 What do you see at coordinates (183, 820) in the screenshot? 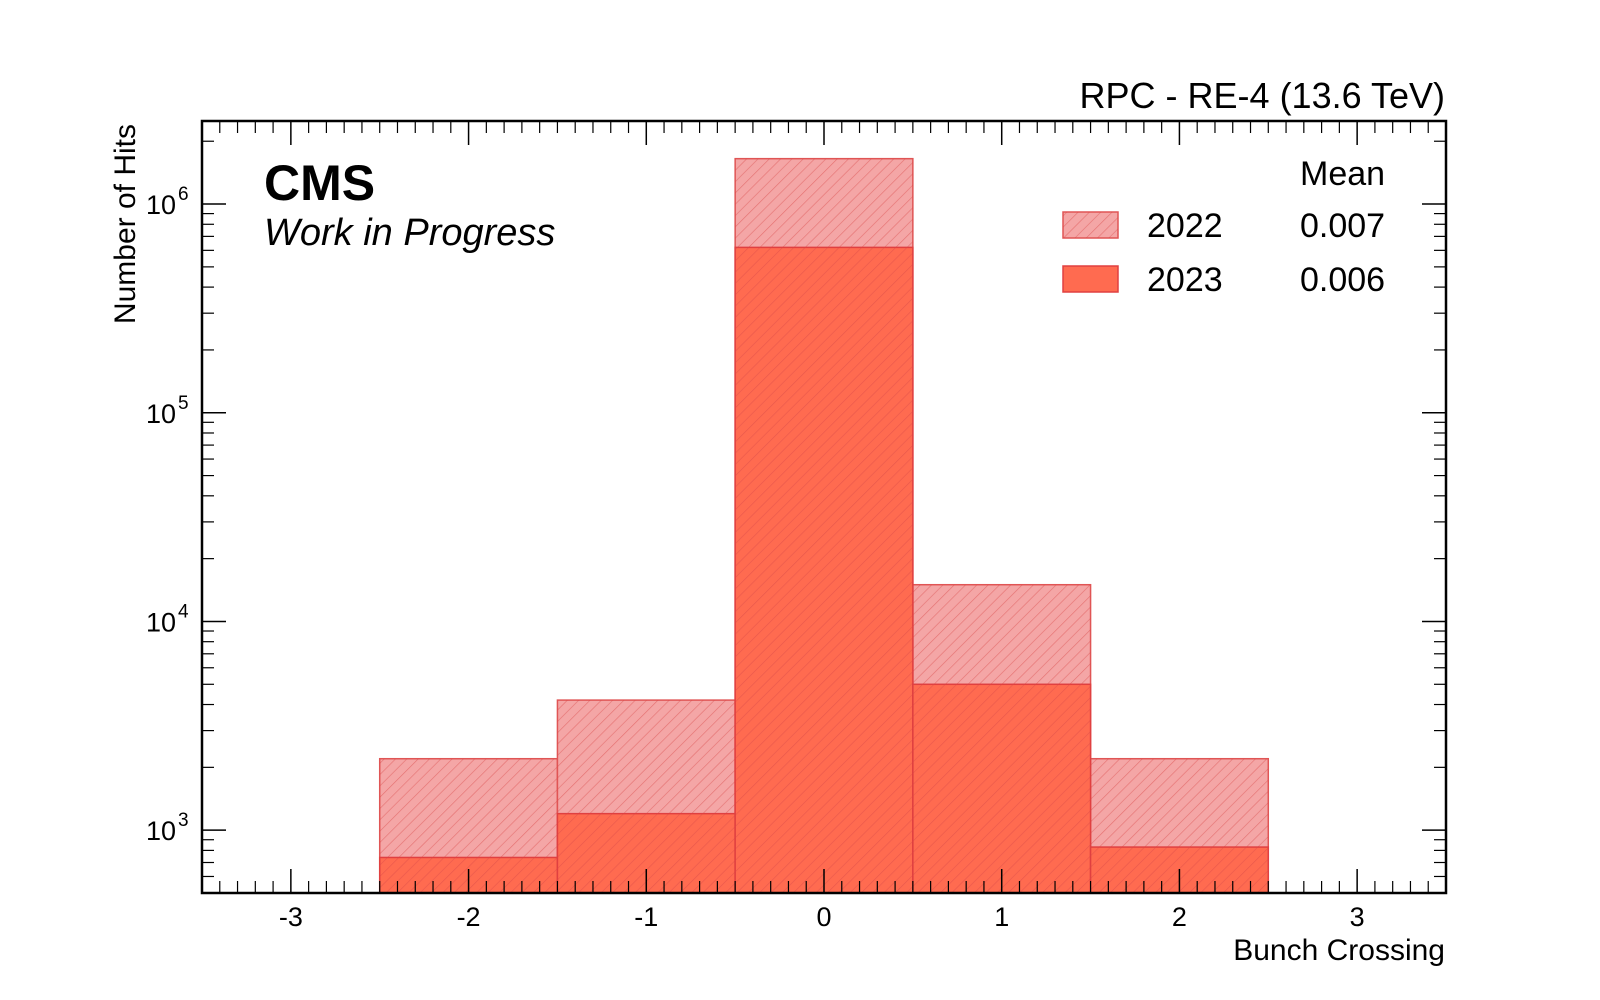
I see `y-tick-exponent: 3` at bounding box center [183, 820].